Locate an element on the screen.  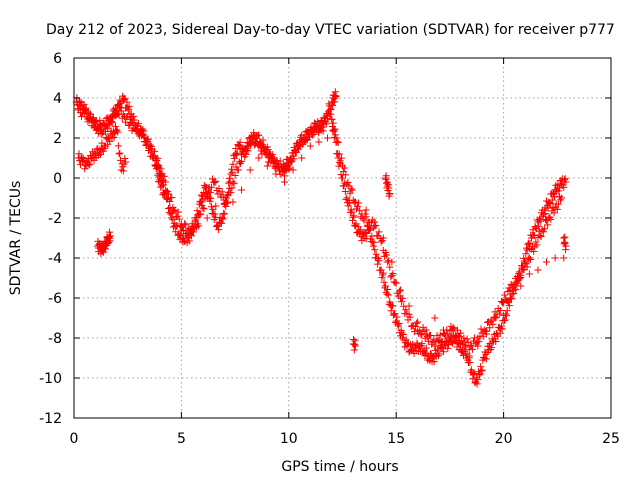
x-tick-label: 10 is located at coordinates (289, 439).